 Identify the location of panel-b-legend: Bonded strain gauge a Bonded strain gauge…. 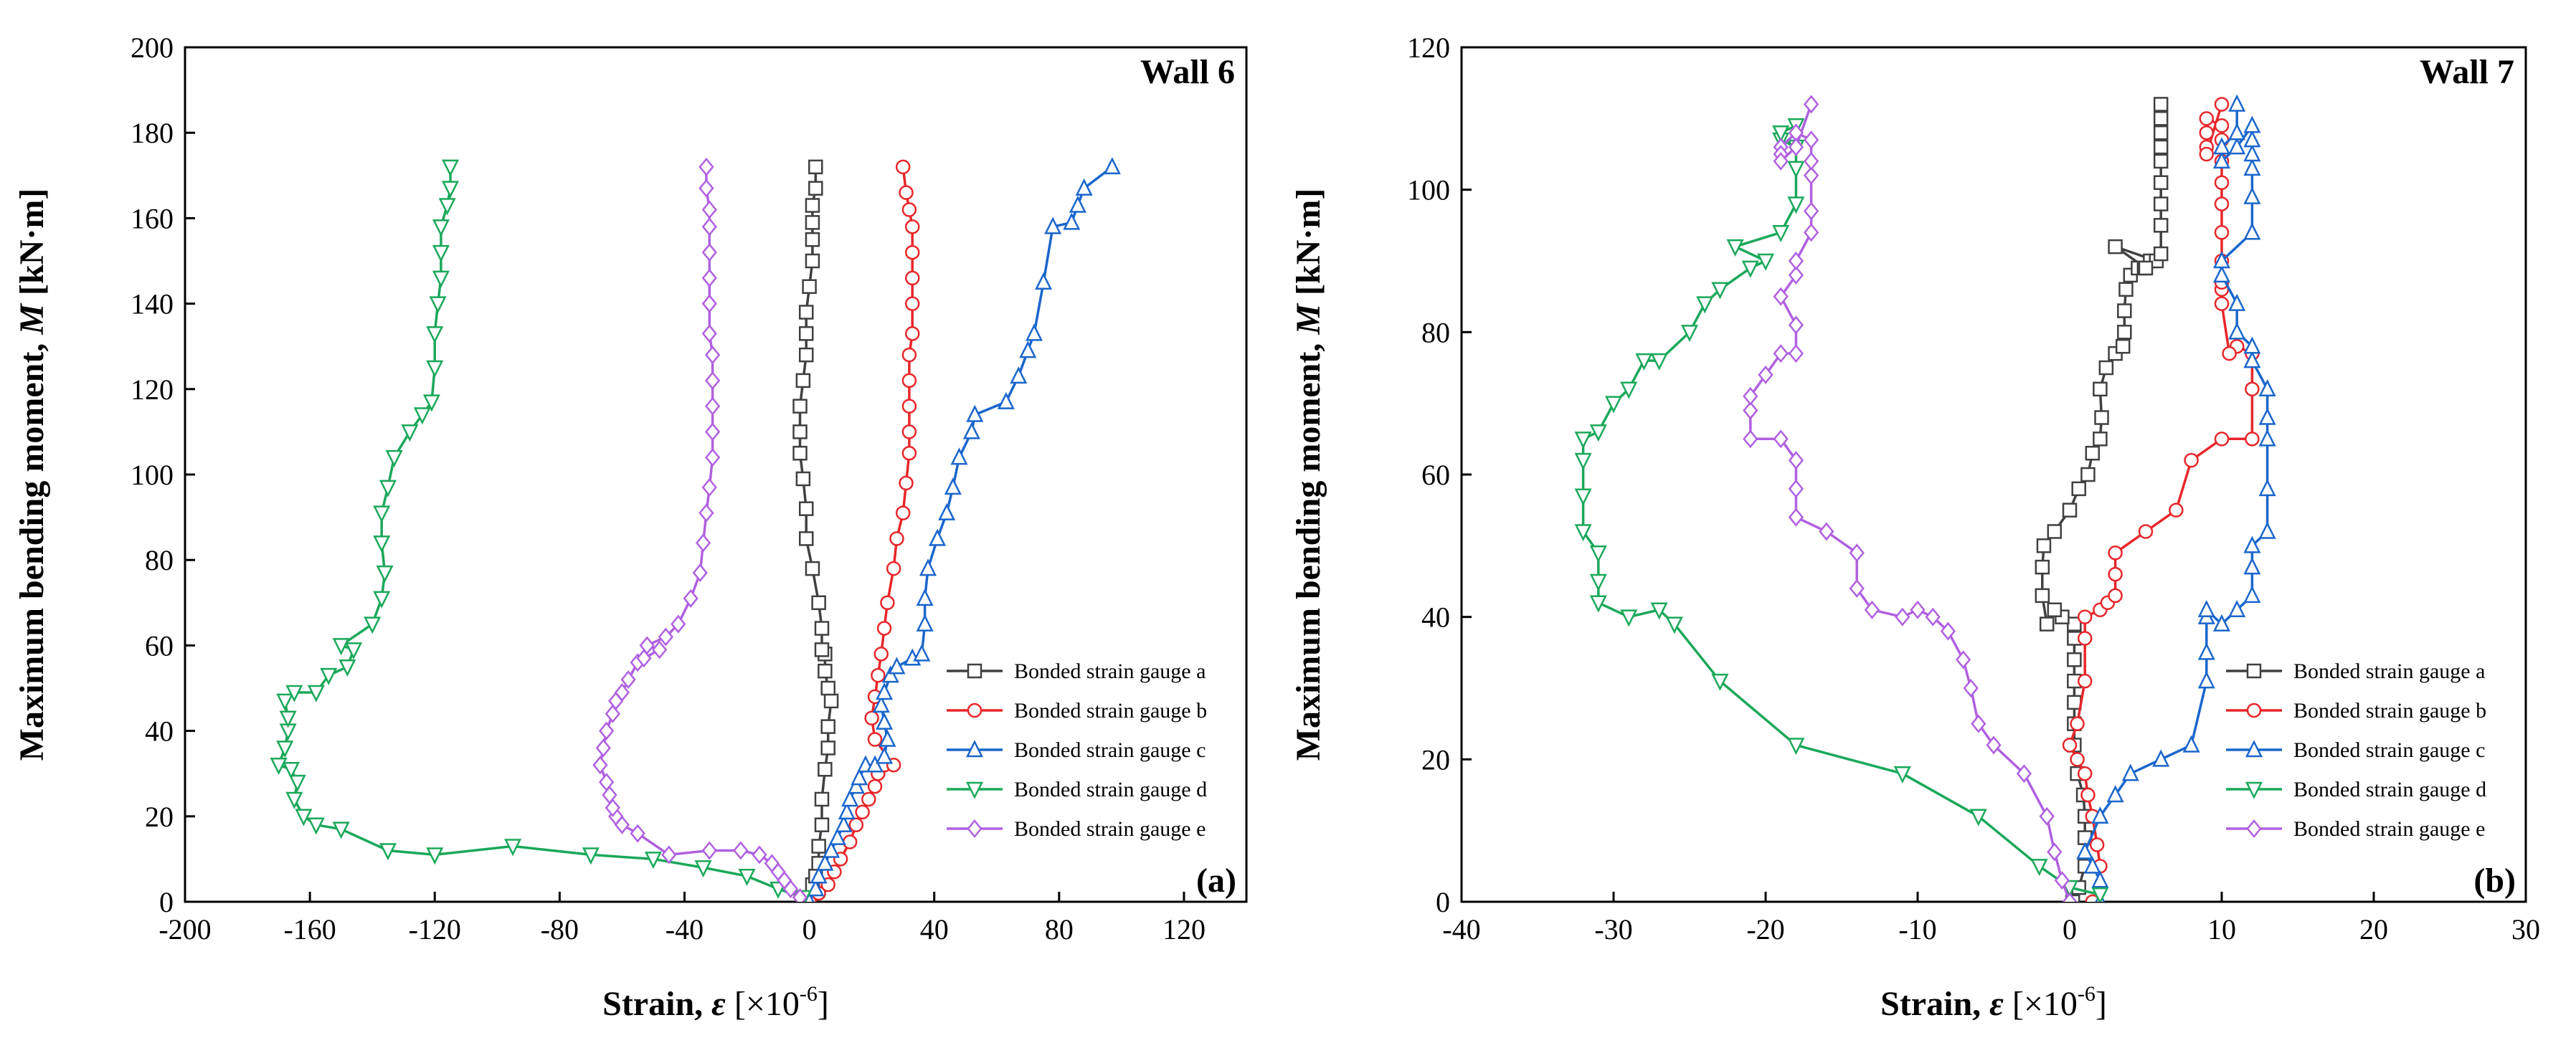
(2356, 750).